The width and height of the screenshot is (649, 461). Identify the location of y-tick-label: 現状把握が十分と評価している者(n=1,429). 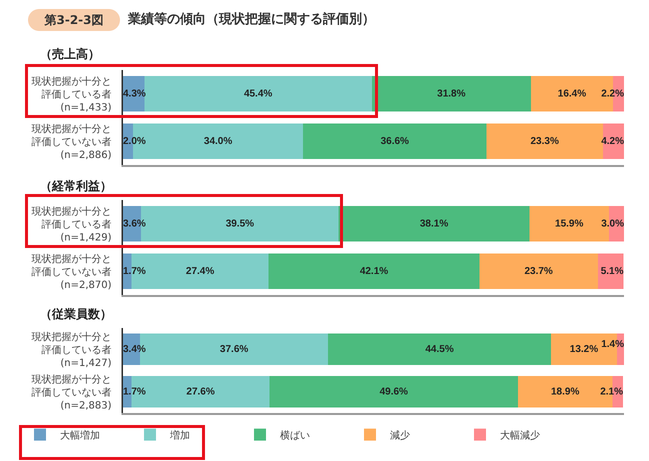
(72, 224).